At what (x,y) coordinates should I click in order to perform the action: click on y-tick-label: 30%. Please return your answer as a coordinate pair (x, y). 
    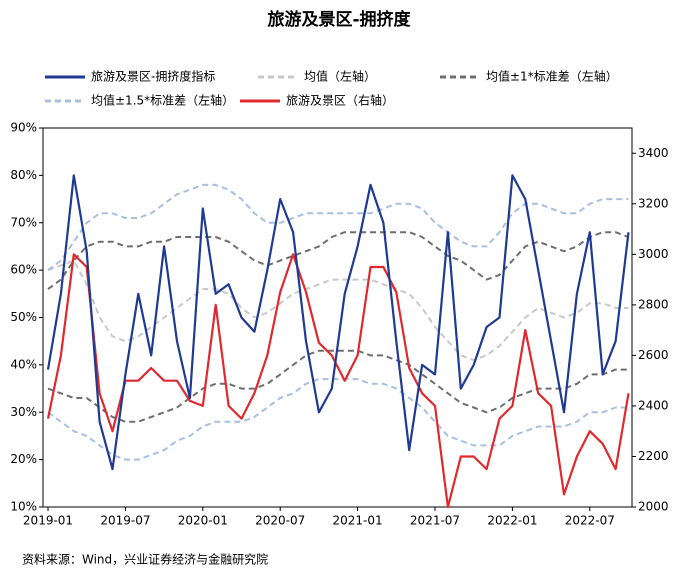
    Looking at the image, I should click on (23, 412).